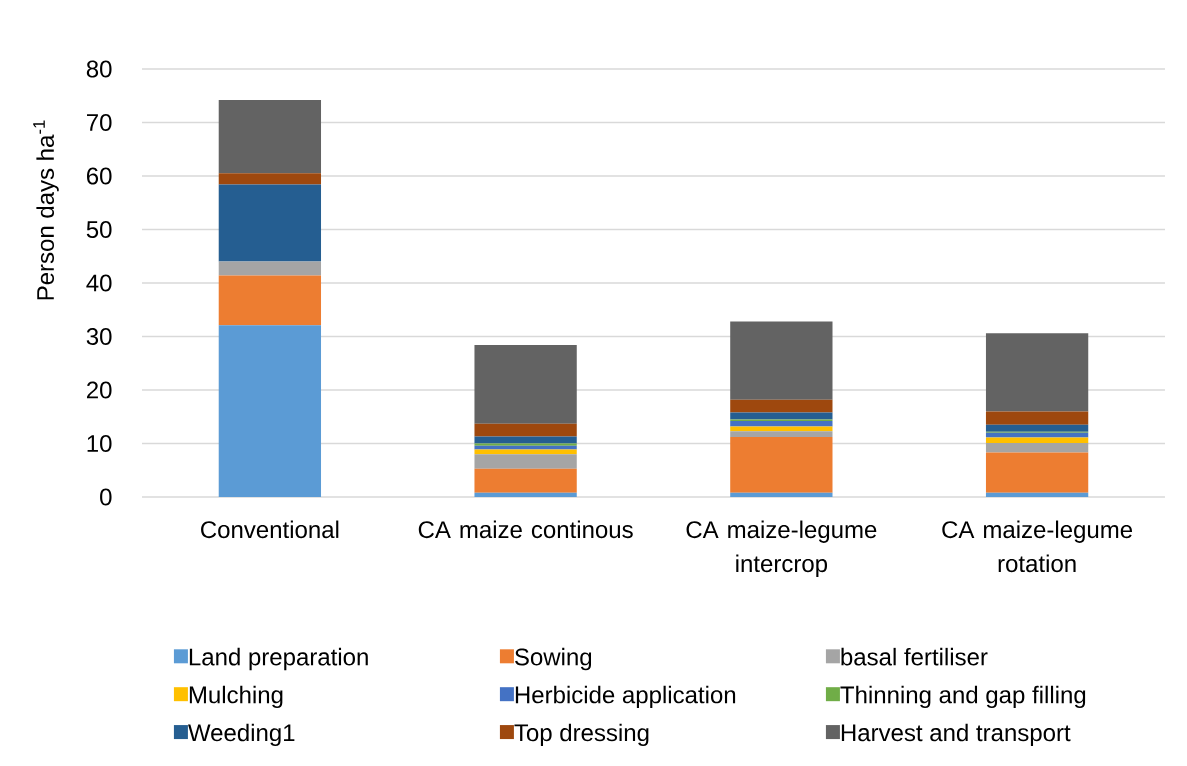  I want to click on y-tick-label: 60, so click(99, 176).